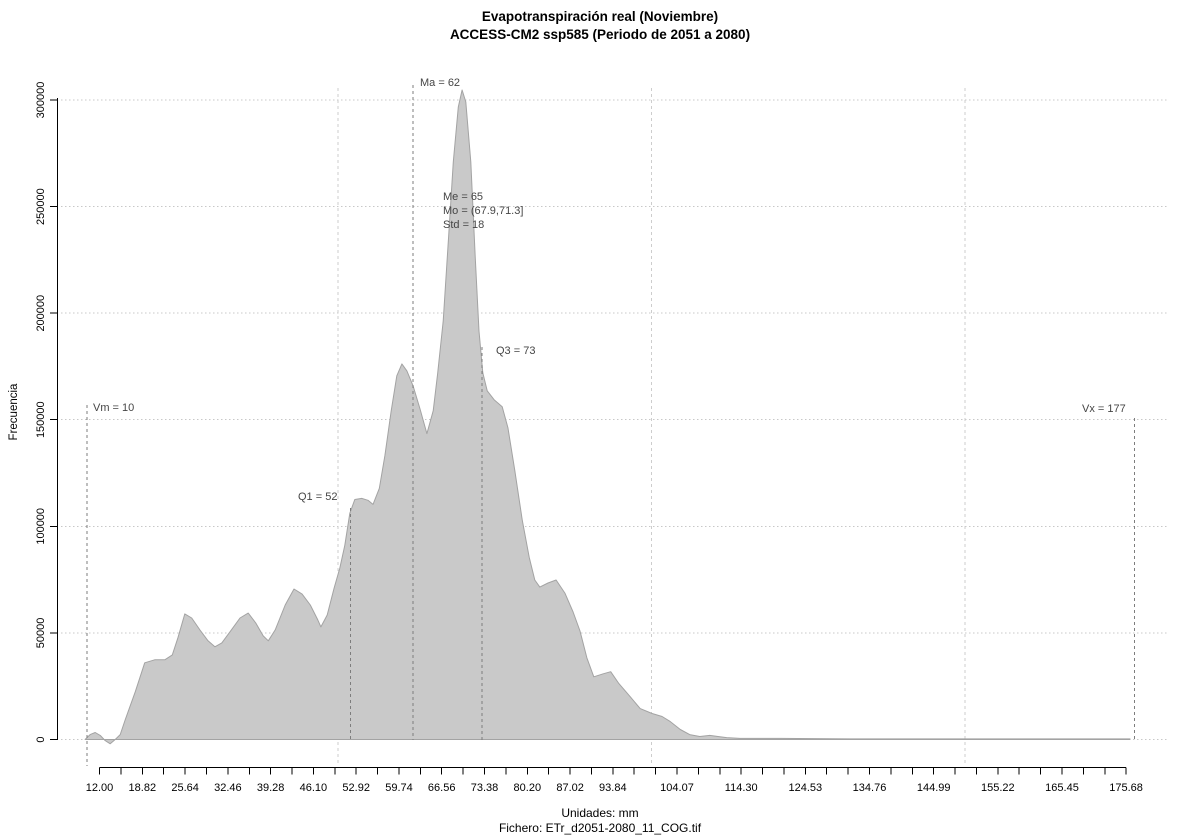 The width and height of the screenshot is (1200, 840). I want to click on x-tick-label: 18.82, so click(143, 788).